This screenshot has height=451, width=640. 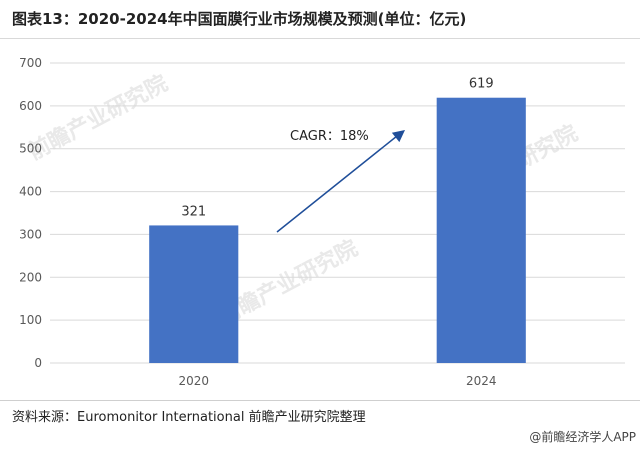 What do you see at coordinates (189, 417) in the screenshot?
I see `source-note: 资料来源：Euromonitor International 前瞻产业研究院整理` at bounding box center [189, 417].